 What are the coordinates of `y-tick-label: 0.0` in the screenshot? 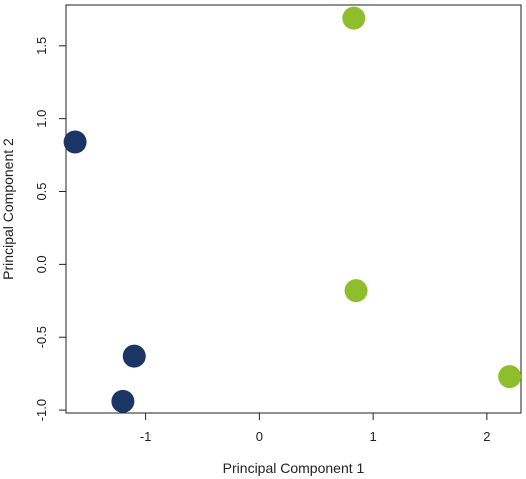 It's located at (41, 264).